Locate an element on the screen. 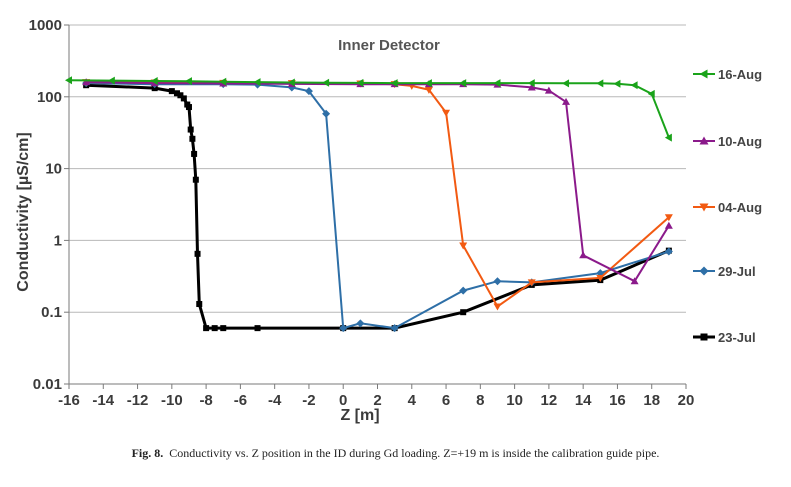  x-tick-label: 0 is located at coordinates (343, 400).